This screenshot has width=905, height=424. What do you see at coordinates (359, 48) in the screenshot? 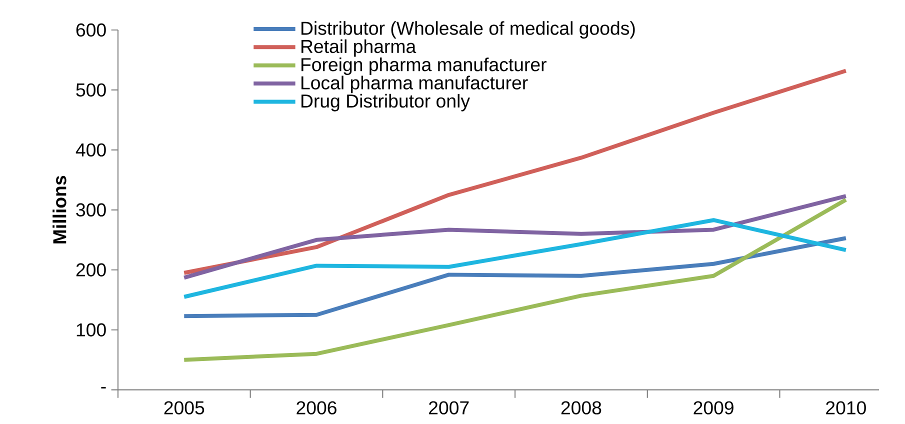
I see `legend-label: Retail pharma` at bounding box center [359, 48].